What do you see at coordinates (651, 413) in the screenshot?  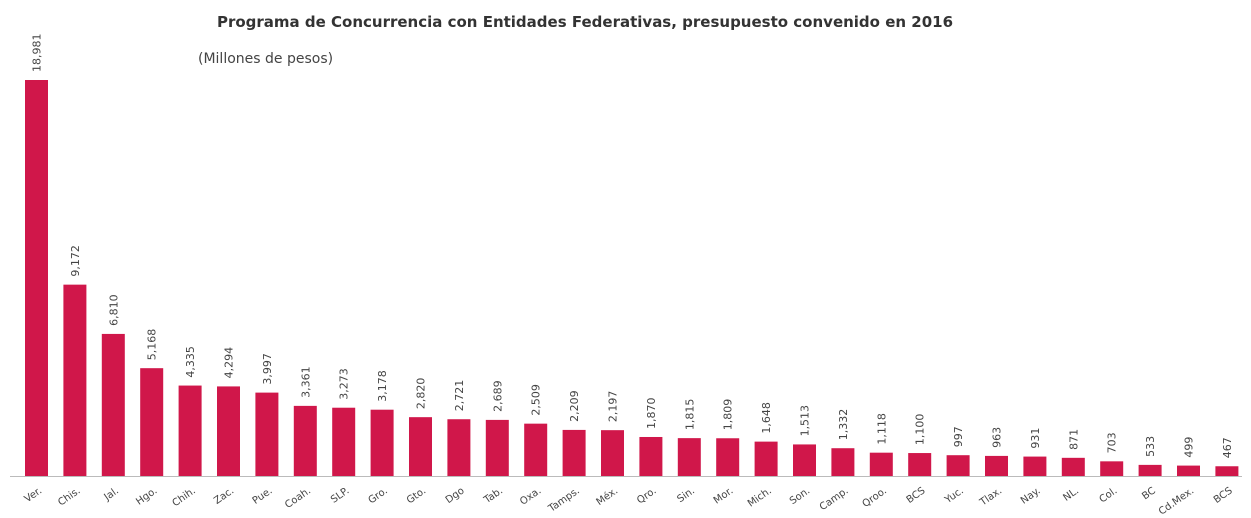 I see `value-label: 1,870` at bounding box center [651, 413].